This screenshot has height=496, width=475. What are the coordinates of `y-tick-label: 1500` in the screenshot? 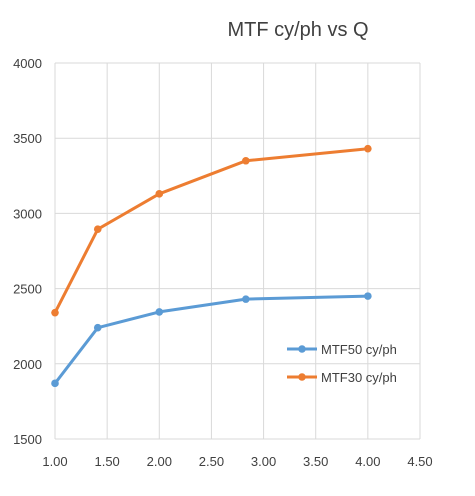 It's located at (27, 439).